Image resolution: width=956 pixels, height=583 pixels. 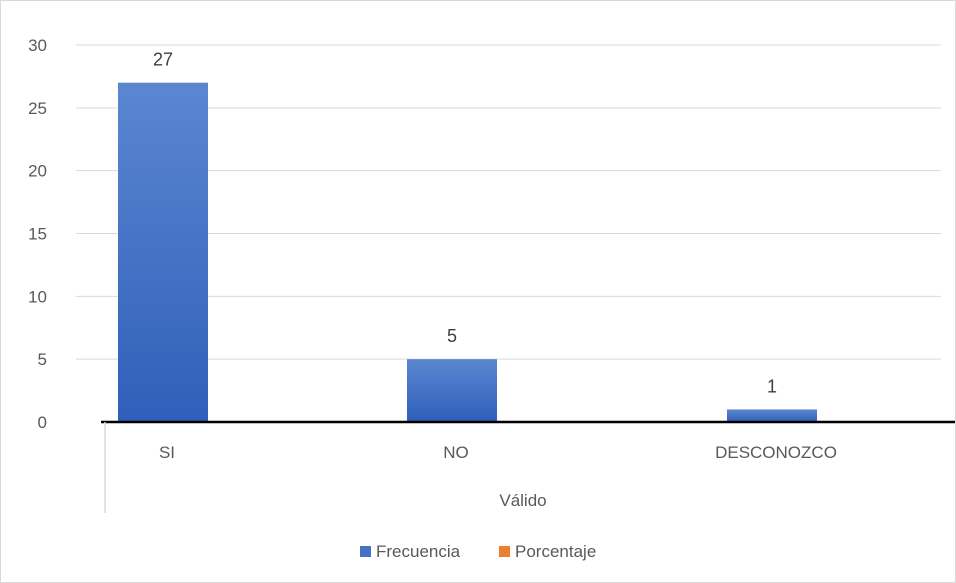 What do you see at coordinates (418, 551) in the screenshot?
I see `legend-label-frecuencia: Frecuencia` at bounding box center [418, 551].